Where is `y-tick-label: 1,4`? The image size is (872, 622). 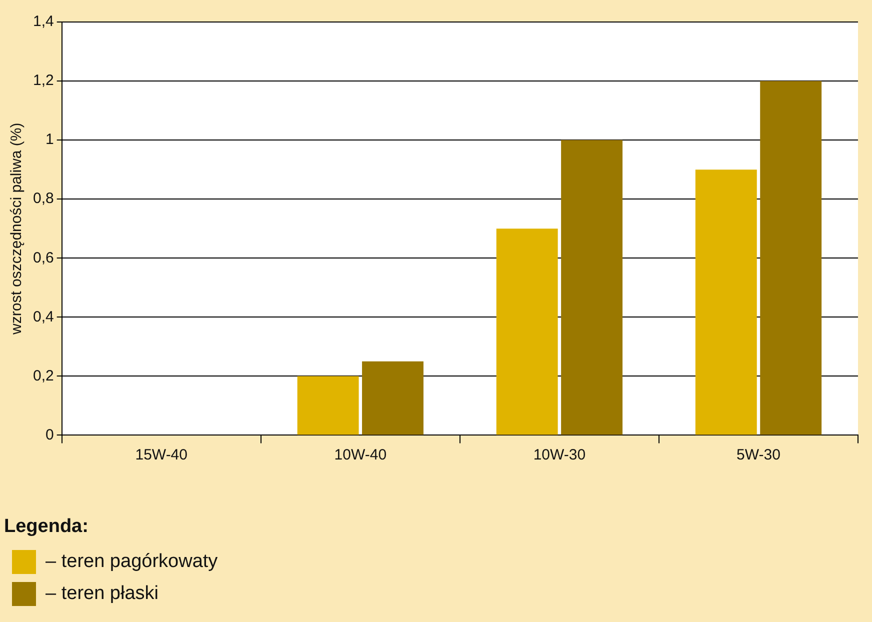
y-tick-label: 1,4 is located at coordinates (43, 21).